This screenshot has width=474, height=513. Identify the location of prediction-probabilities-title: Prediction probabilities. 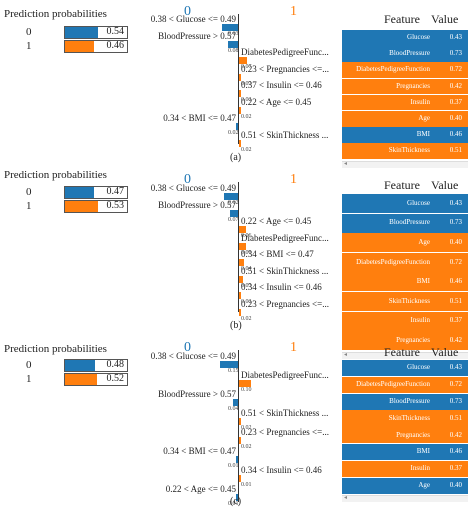
(55, 175).